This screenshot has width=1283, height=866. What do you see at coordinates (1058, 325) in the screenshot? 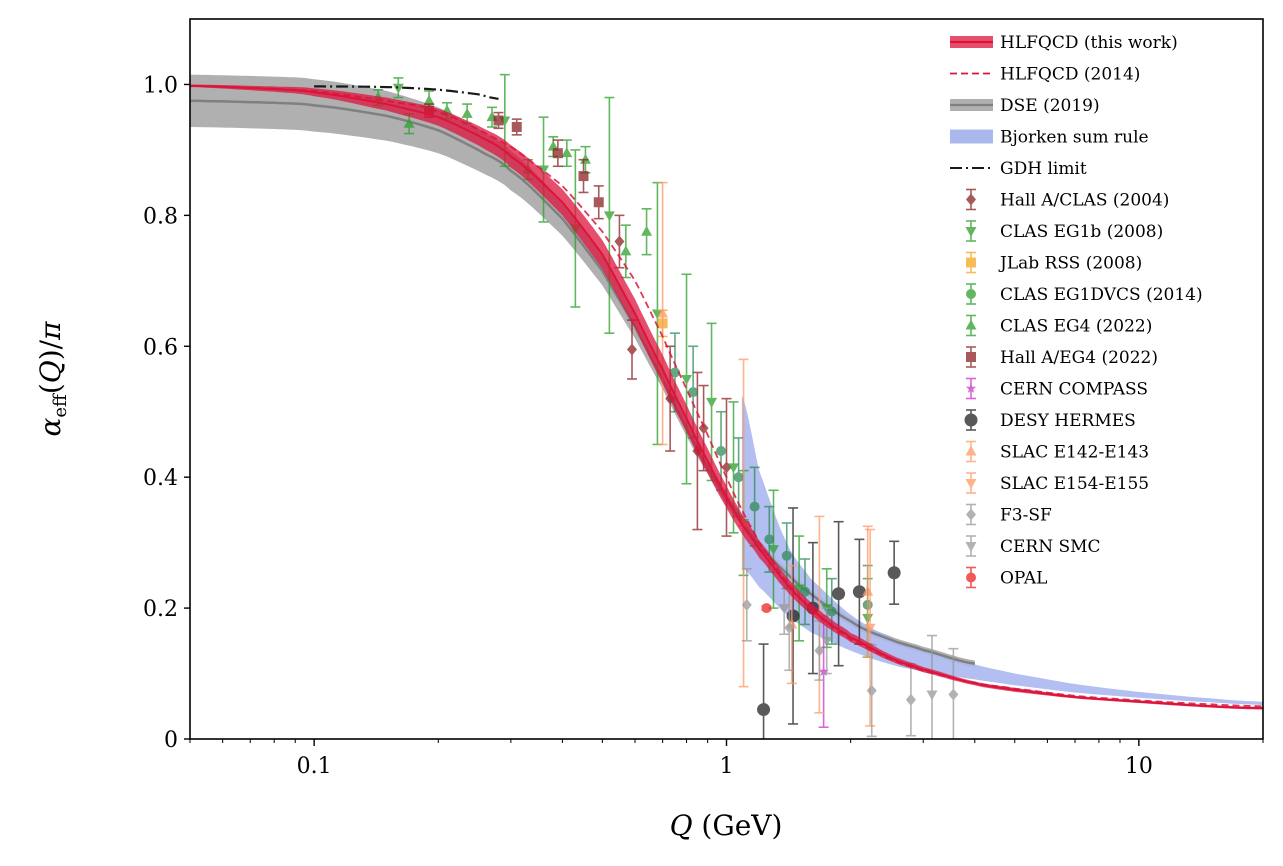
I see `legend-item-clas-eg4-2022: CLAS EG4 (2022)` at bounding box center [1058, 325].